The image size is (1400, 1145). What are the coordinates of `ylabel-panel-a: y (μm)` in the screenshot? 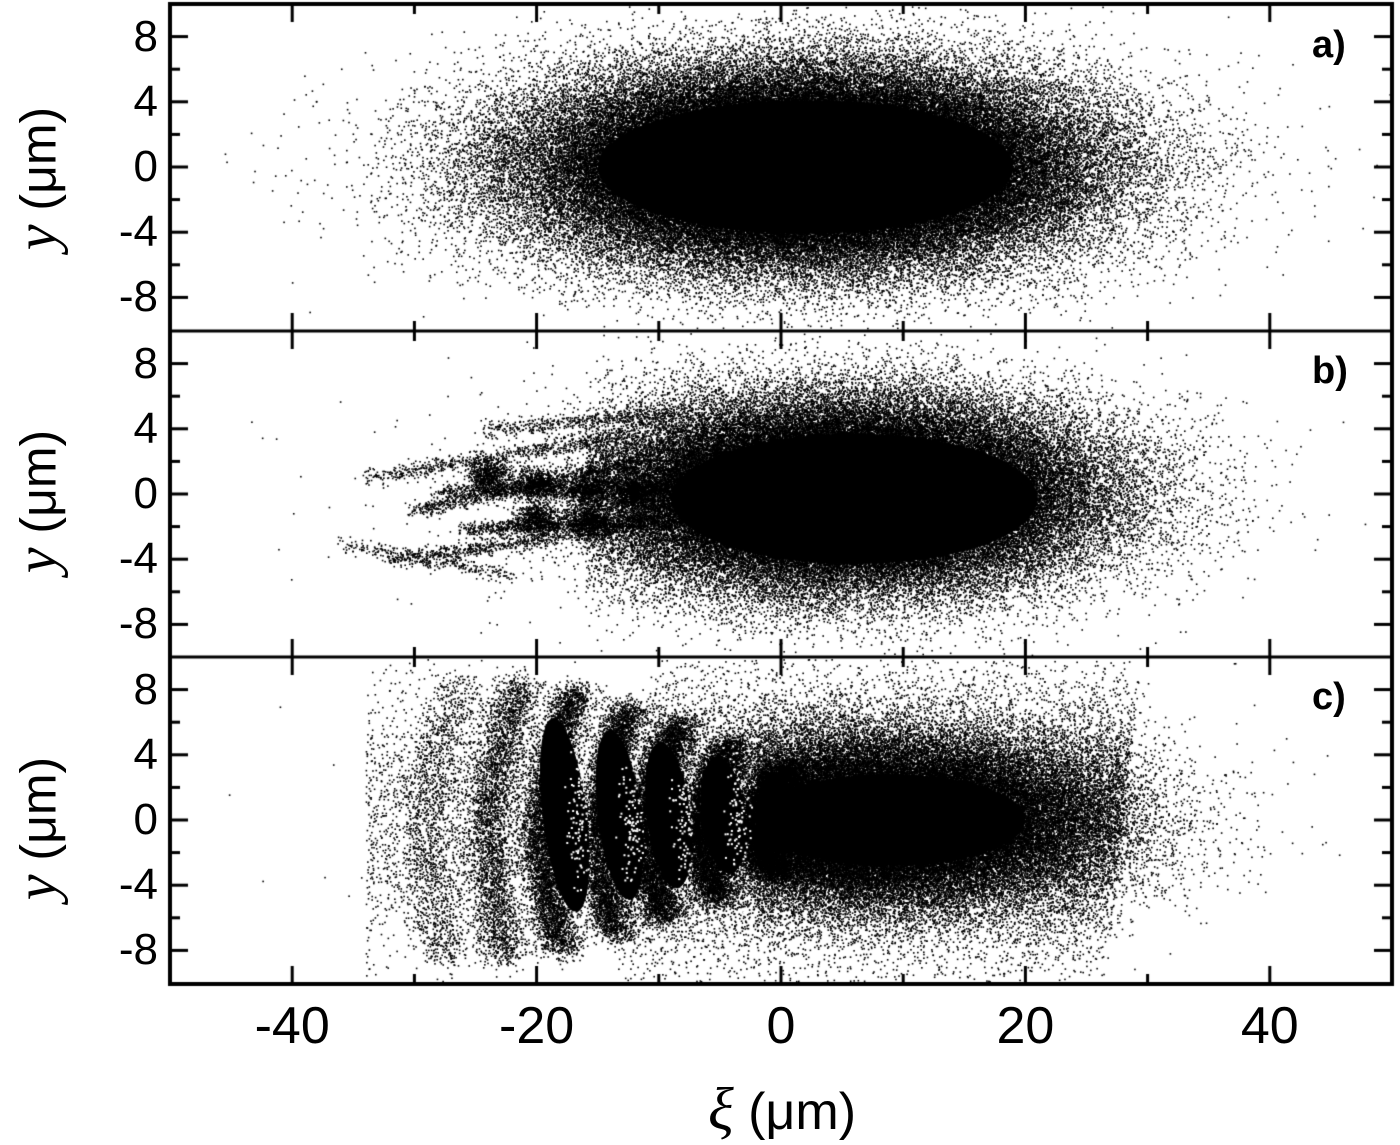 It's located at (36, 179).